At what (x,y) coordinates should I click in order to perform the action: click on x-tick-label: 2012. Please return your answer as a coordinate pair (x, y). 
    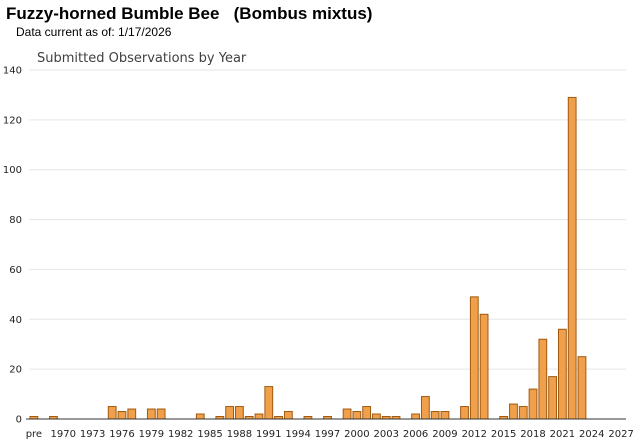
    Looking at the image, I should click on (474, 434).